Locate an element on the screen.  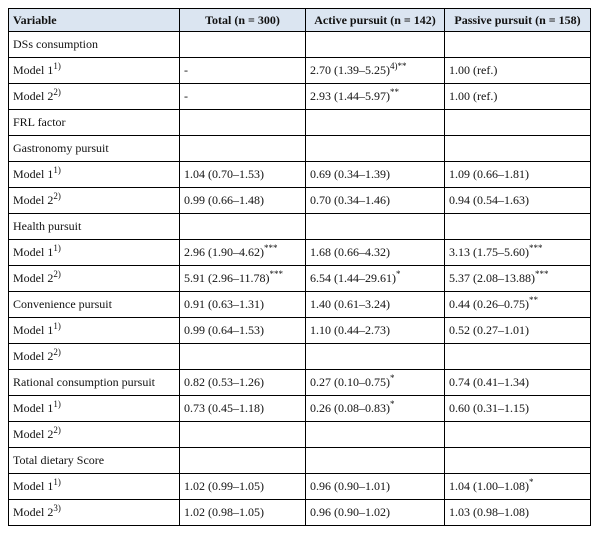
table-row: DSs consumption is located at coordinates (299, 44).